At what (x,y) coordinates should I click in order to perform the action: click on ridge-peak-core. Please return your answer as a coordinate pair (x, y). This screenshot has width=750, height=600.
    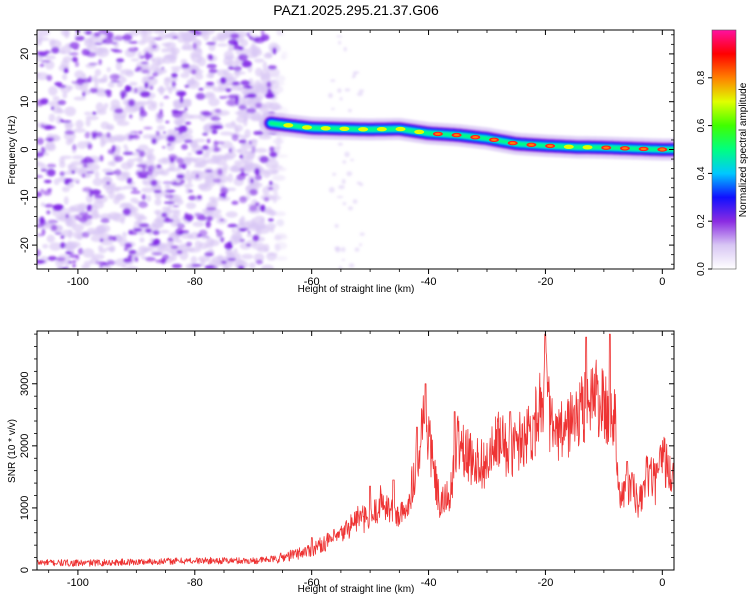
    Looking at the image, I should click on (512, 143).